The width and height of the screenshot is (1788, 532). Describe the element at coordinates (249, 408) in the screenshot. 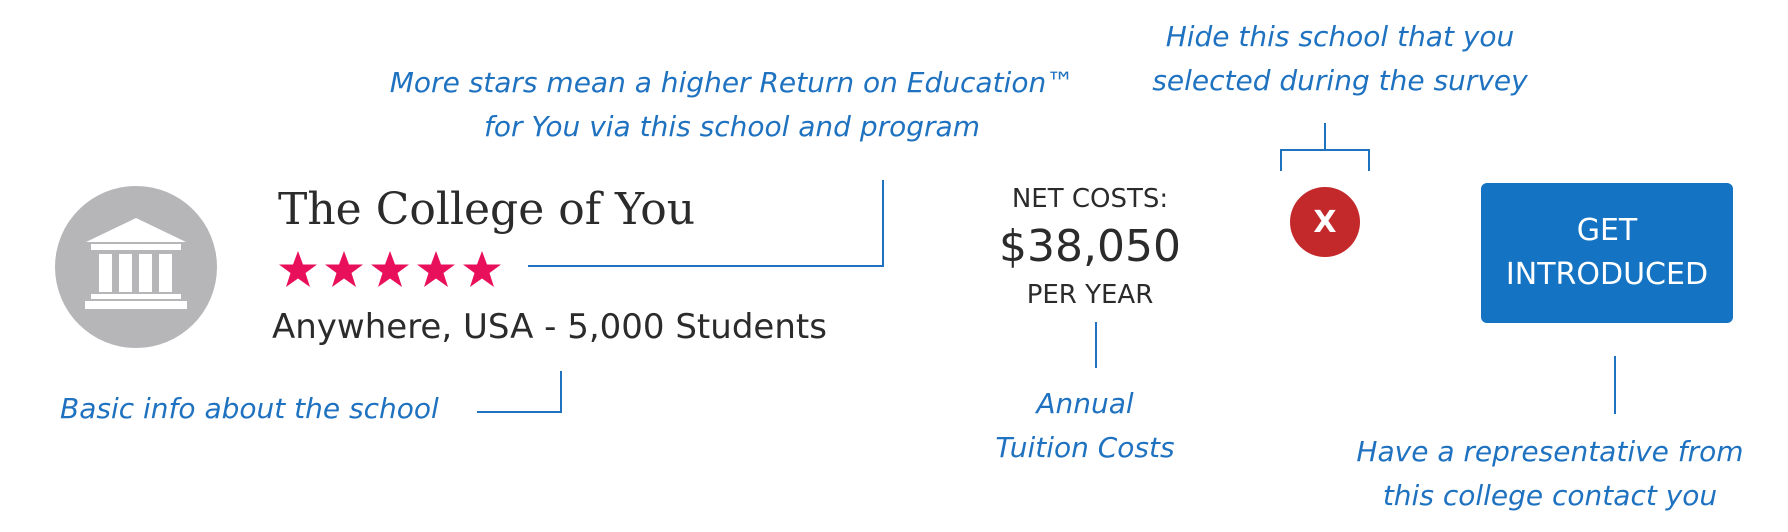

I see `basic-info-annotation: Basic info about the school` at that location.